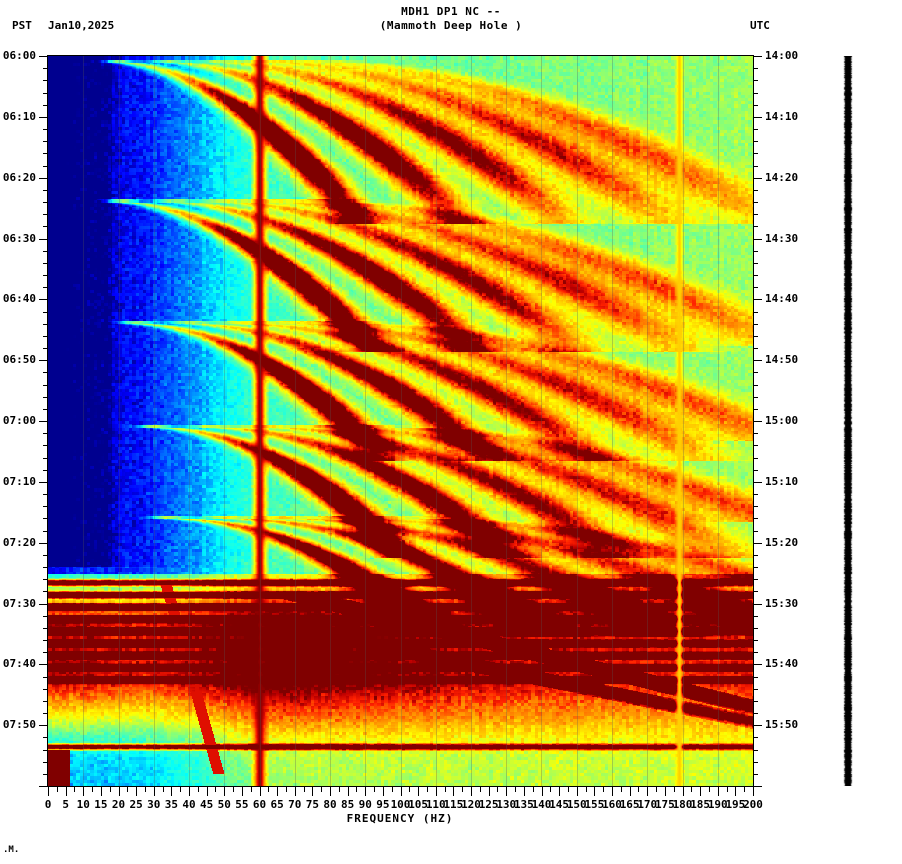 The image size is (902, 864). Describe the element at coordinates (782, 725) in the screenshot. I see `time-label-utc: 15:50` at that location.